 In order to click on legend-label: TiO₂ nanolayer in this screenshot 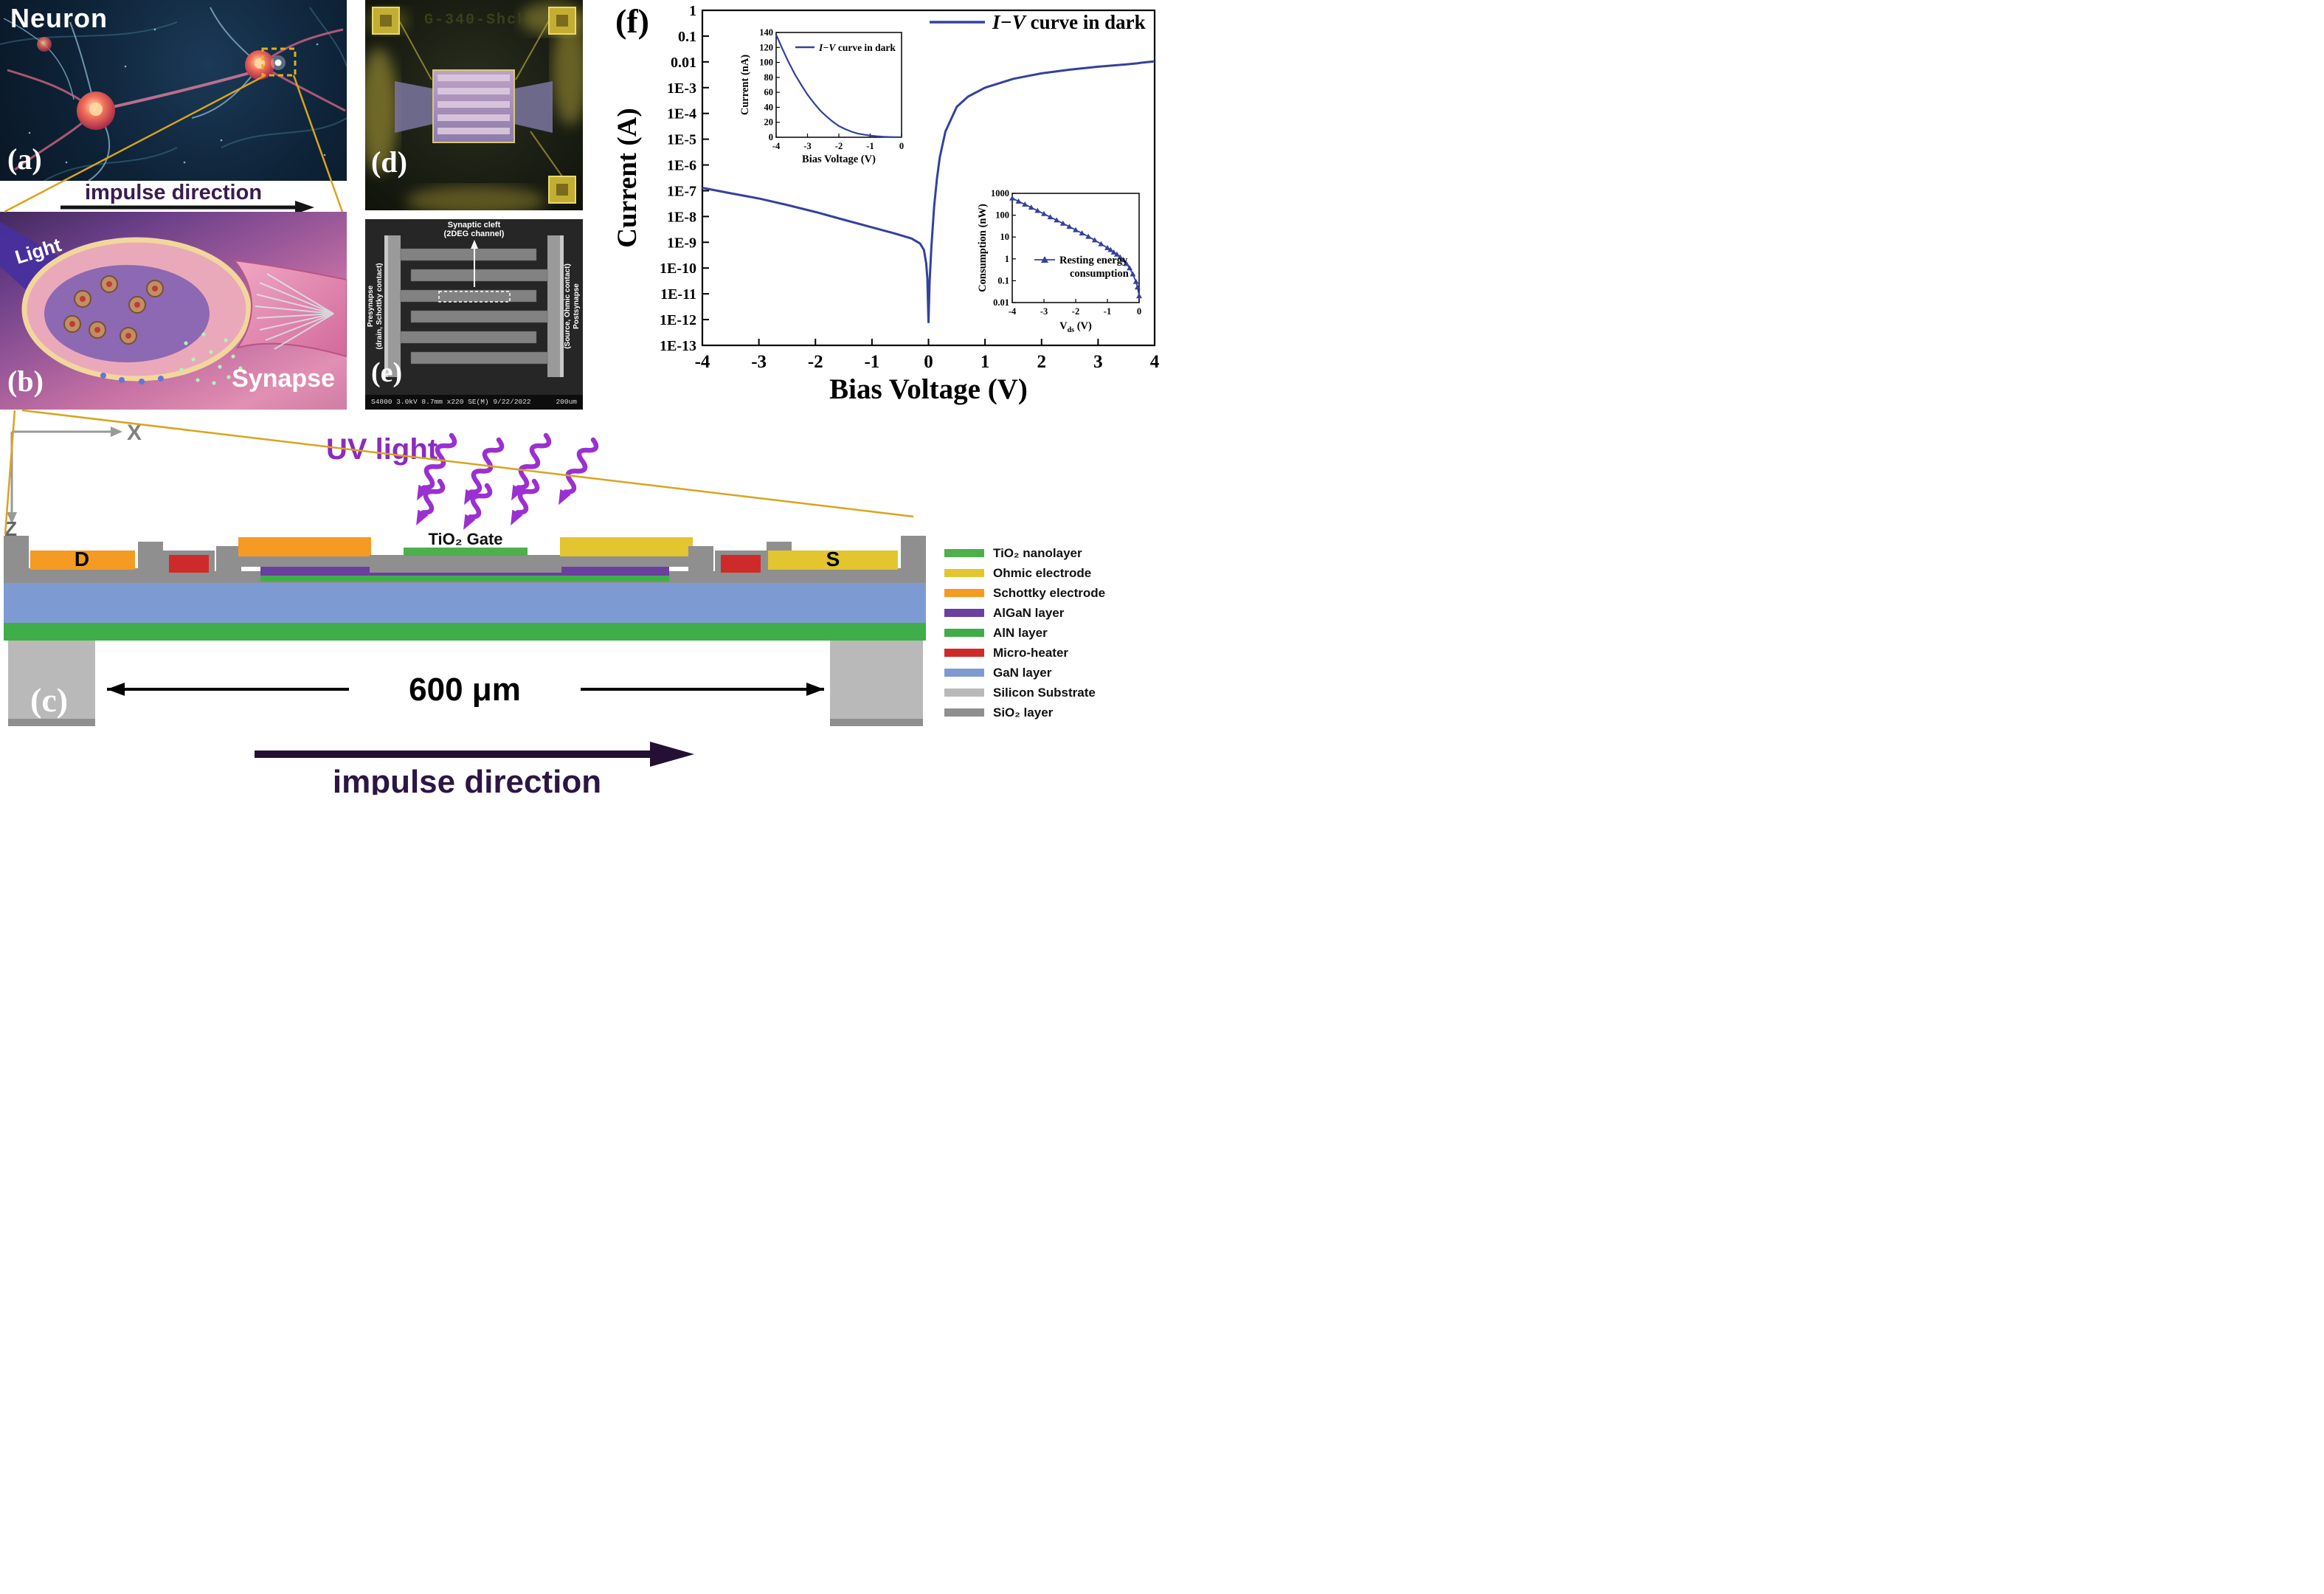, I will do `click(1037, 552)`.